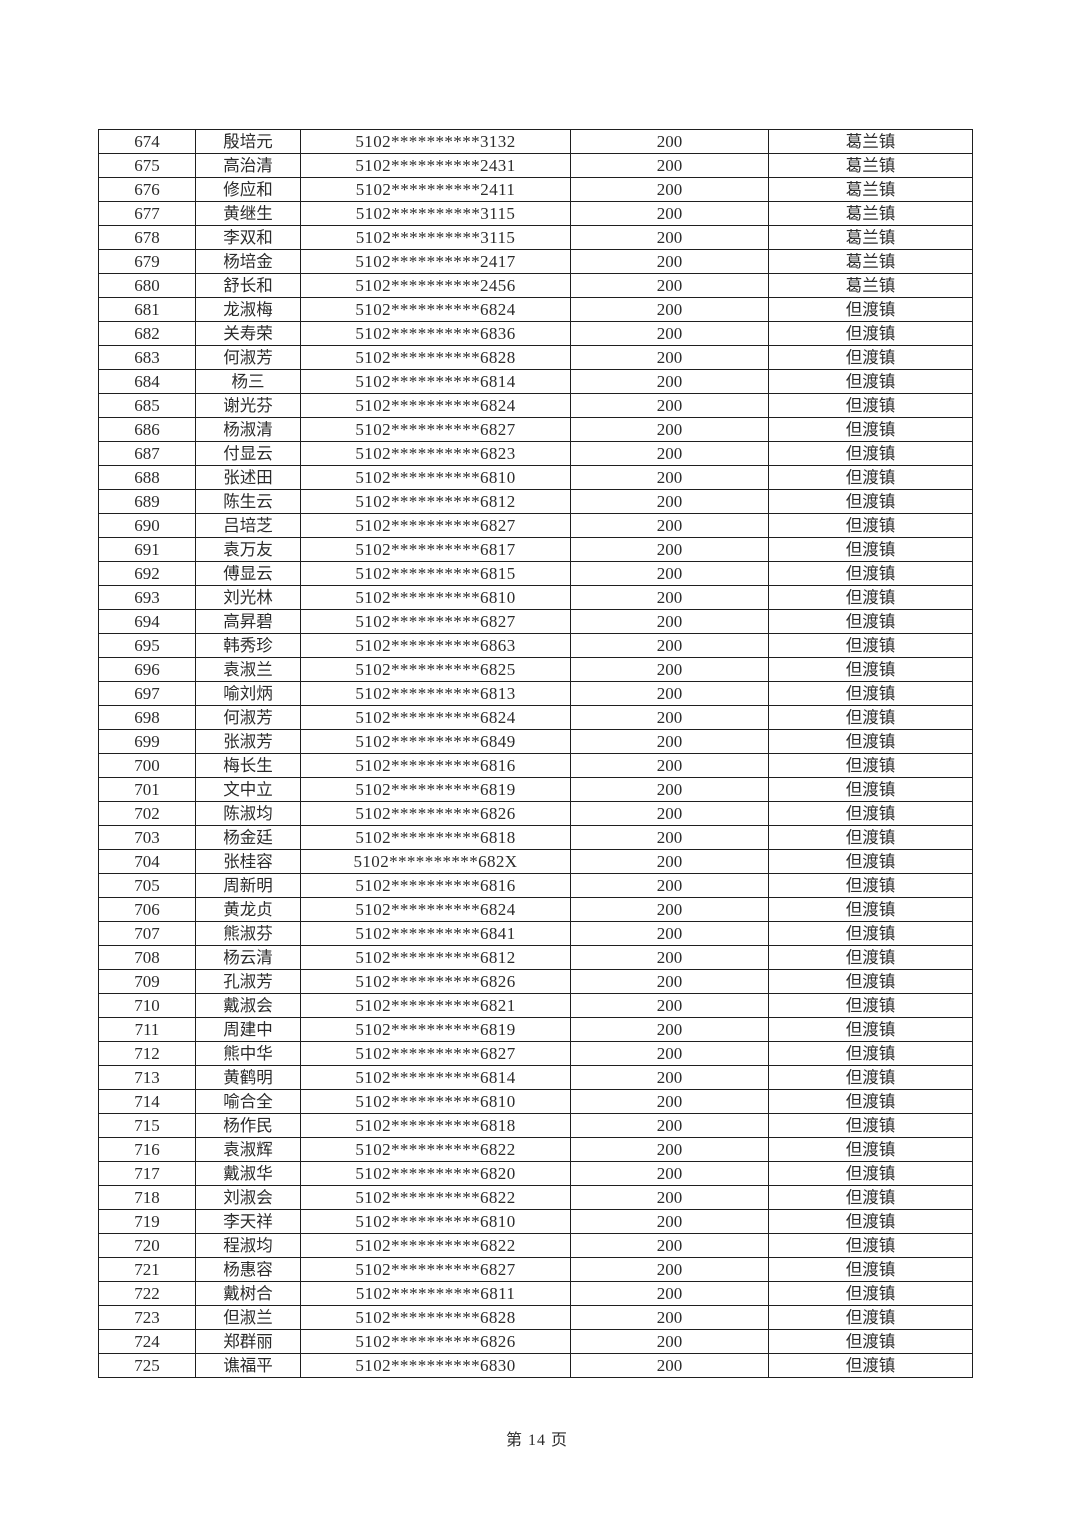 The width and height of the screenshot is (1074, 1520). I want to click on masked-id-cell: 5102**********6814, so click(435, 1077).